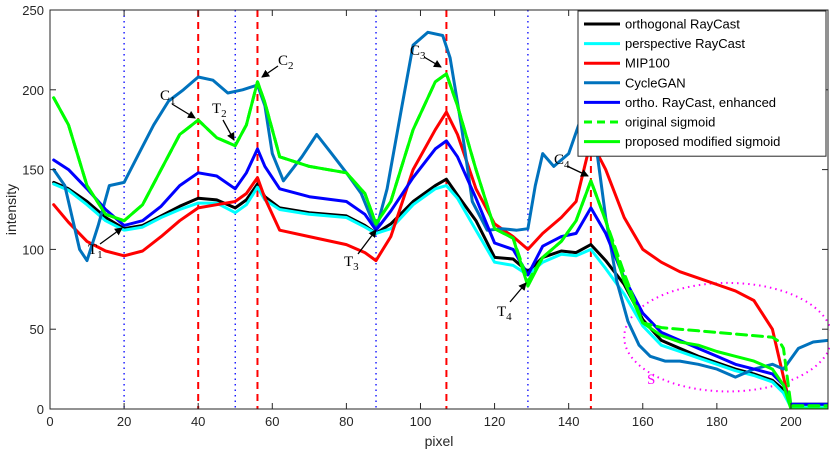 This screenshot has height=454, width=830. What do you see at coordinates (33, 10) in the screenshot?
I see `y-tick-label: 250` at bounding box center [33, 10].